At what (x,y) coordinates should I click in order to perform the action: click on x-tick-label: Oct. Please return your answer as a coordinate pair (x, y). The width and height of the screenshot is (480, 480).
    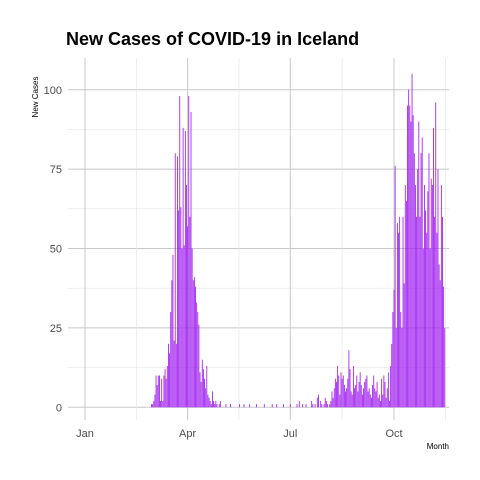
    Looking at the image, I should click on (393, 434).